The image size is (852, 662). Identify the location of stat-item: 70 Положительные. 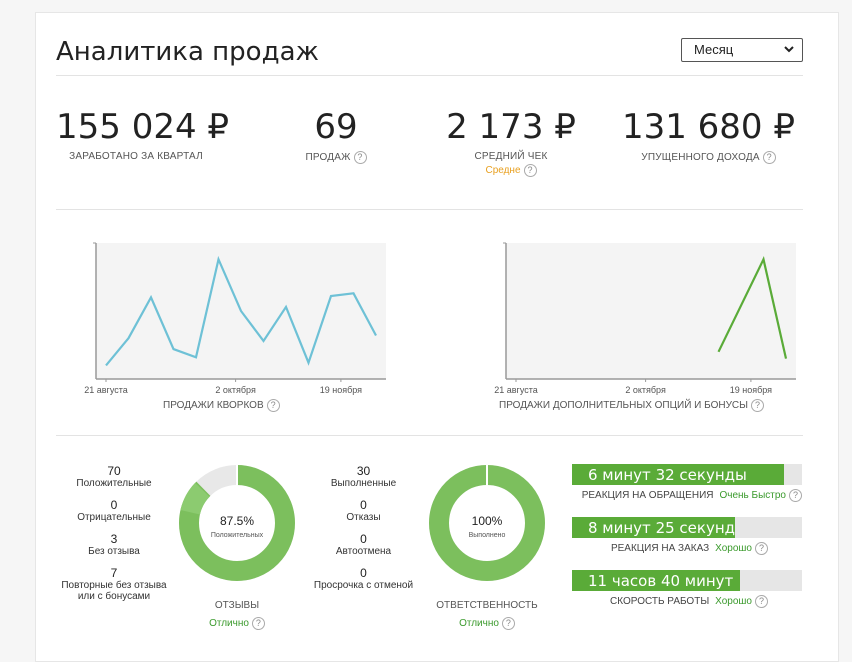
(114, 476).